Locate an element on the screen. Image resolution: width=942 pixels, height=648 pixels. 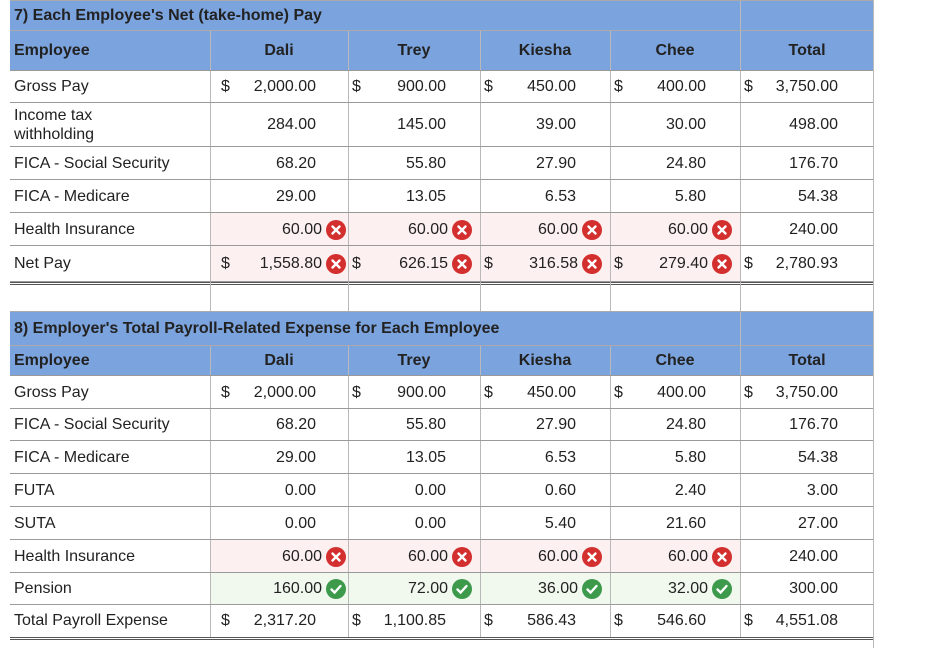
cell-value: 1,558.80 is located at coordinates (278, 264).